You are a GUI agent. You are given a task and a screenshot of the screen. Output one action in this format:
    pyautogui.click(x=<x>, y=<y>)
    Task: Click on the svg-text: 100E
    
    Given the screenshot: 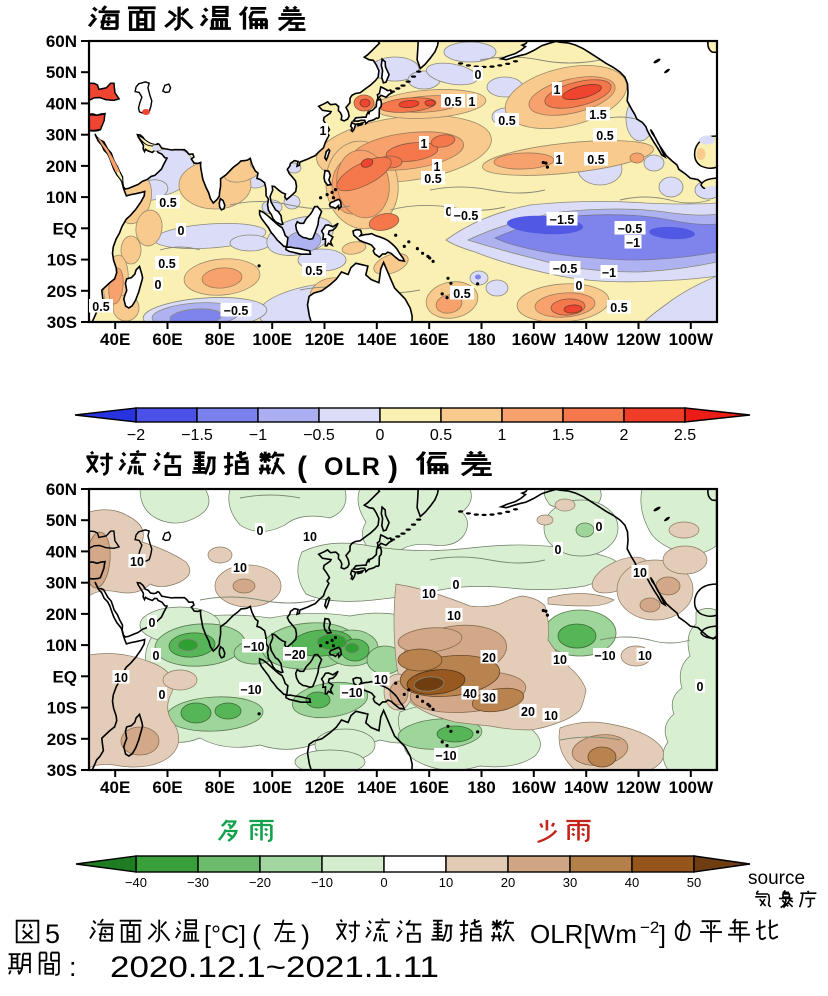 What is the action you would take?
    pyautogui.click(x=272, y=339)
    